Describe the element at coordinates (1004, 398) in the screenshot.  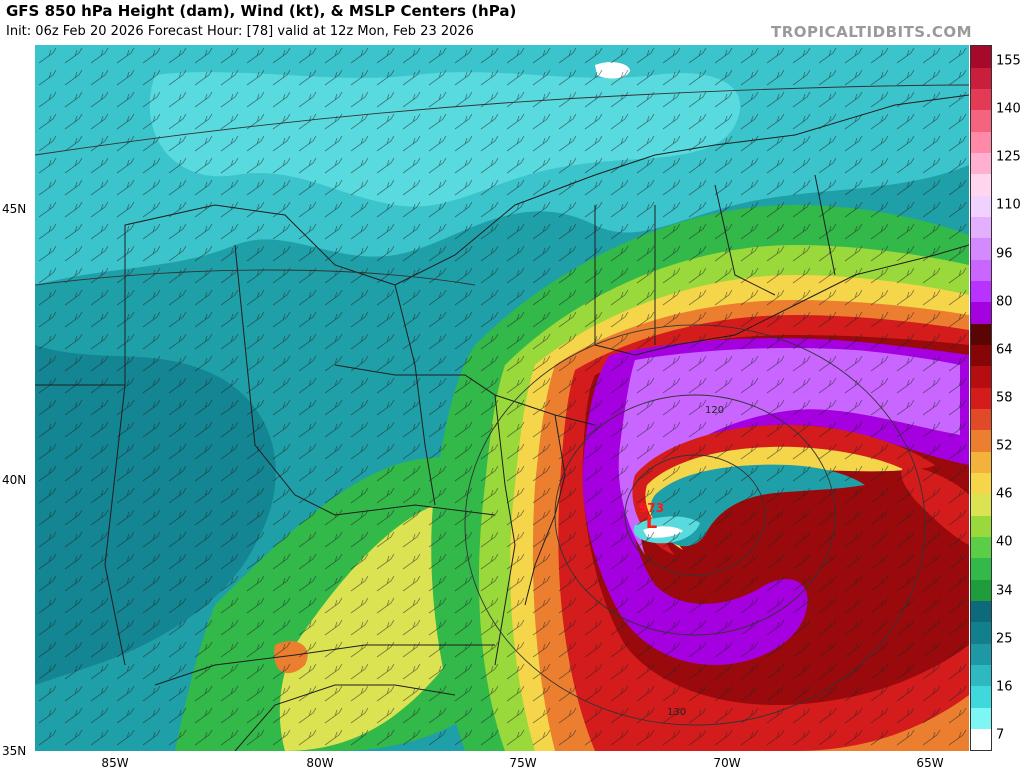
I see `colorbar-label: 58` at that location.